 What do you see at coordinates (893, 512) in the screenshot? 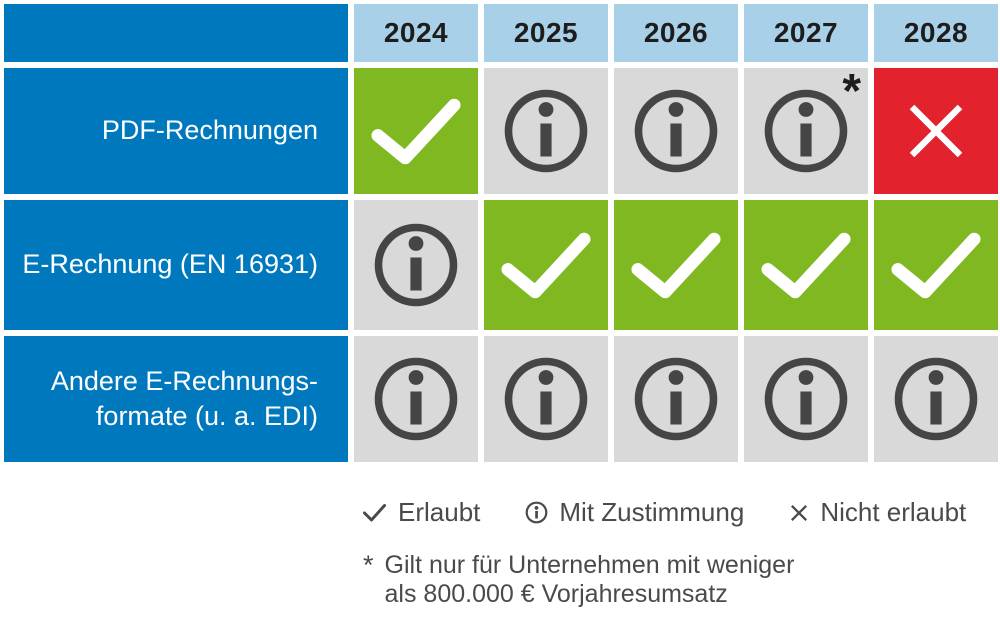
I see `legend-item-label: Nicht erlaubt` at bounding box center [893, 512].